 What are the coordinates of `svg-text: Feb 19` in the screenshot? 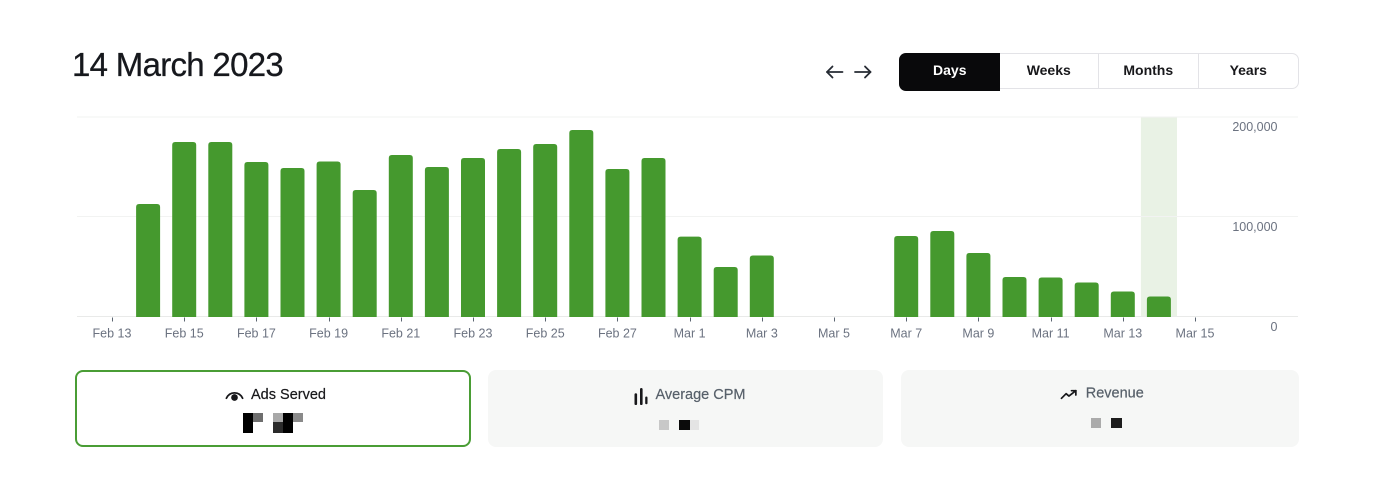 It's located at (328, 334).